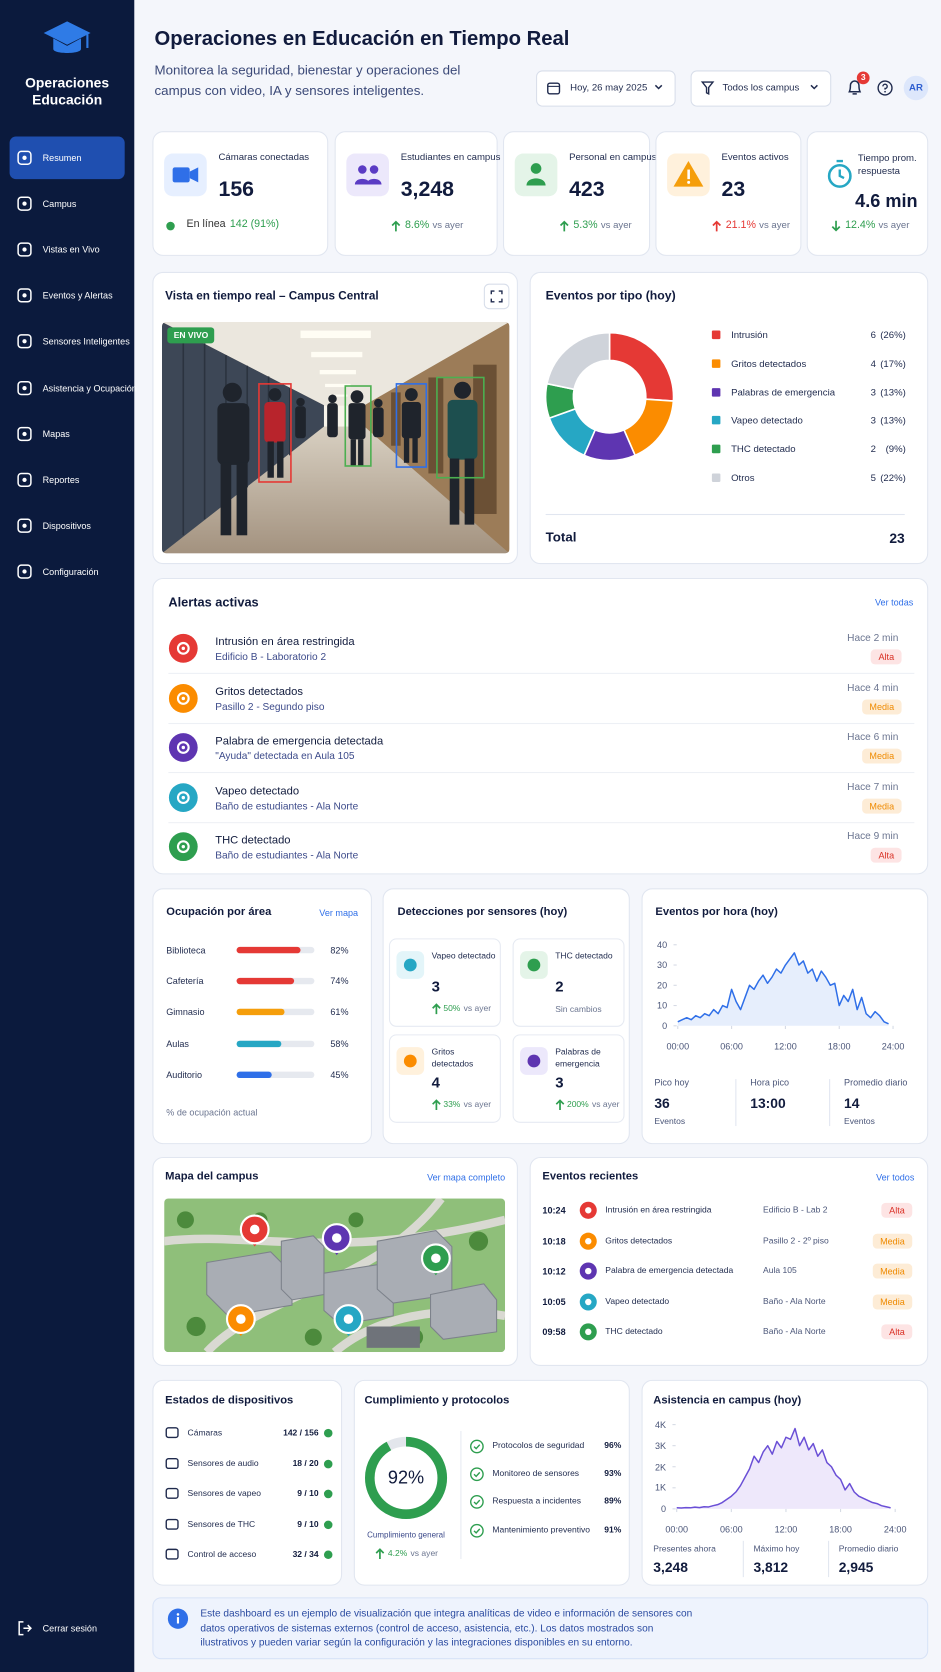 The width and height of the screenshot is (941, 1672). I want to click on nav-item: Eventos y Alertas, so click(77, 296).